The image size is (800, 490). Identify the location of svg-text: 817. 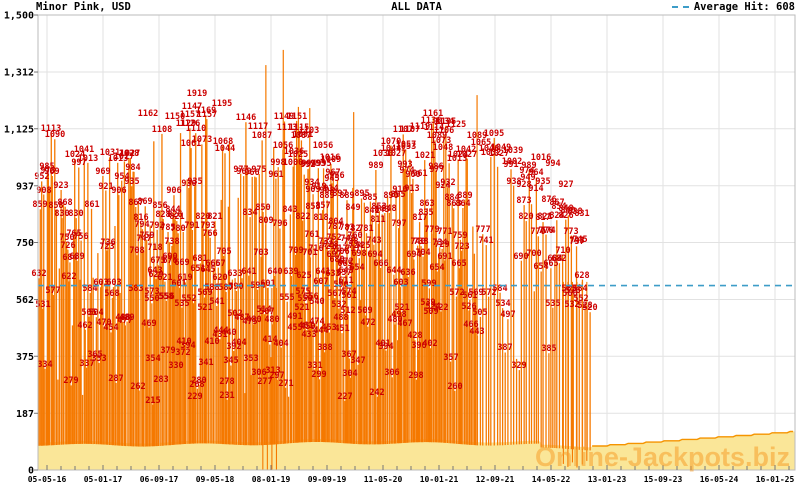
(542, 218).